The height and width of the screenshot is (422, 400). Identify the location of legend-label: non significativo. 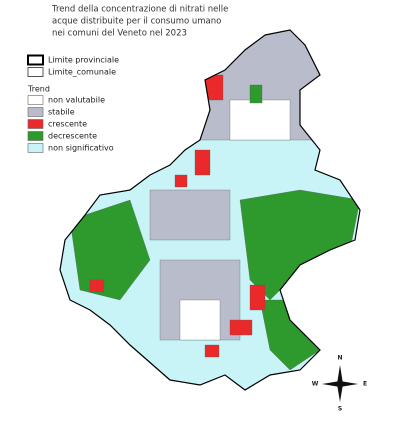
(81, 148).